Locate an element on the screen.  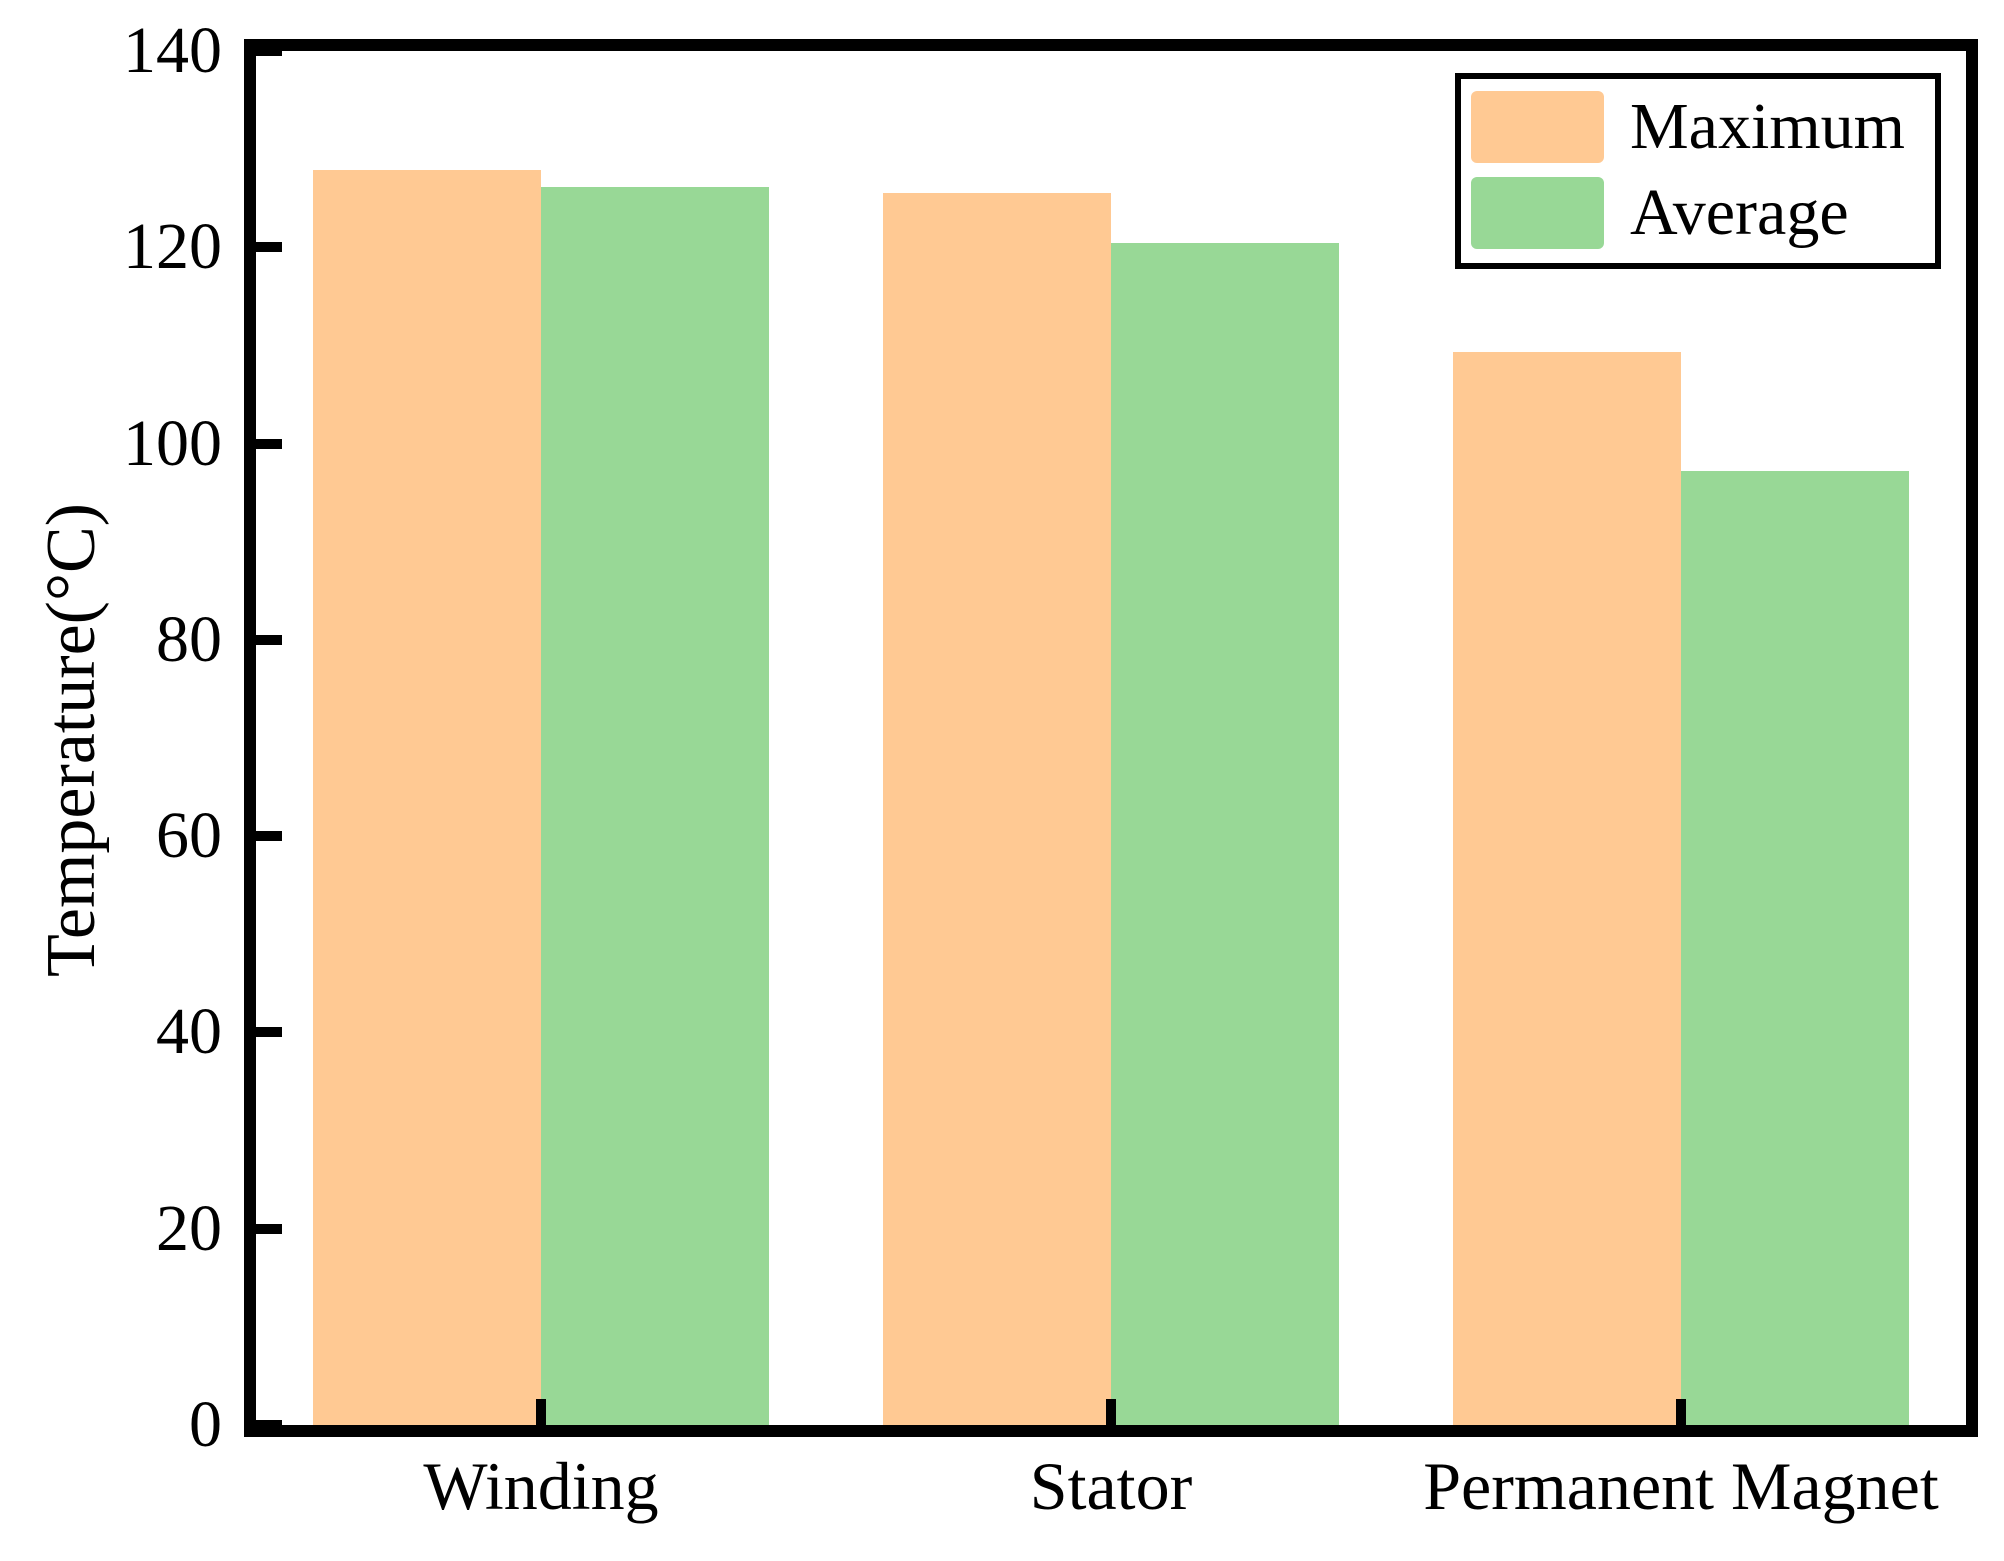
bar-stator-average is located at coordinates (1225, 834).